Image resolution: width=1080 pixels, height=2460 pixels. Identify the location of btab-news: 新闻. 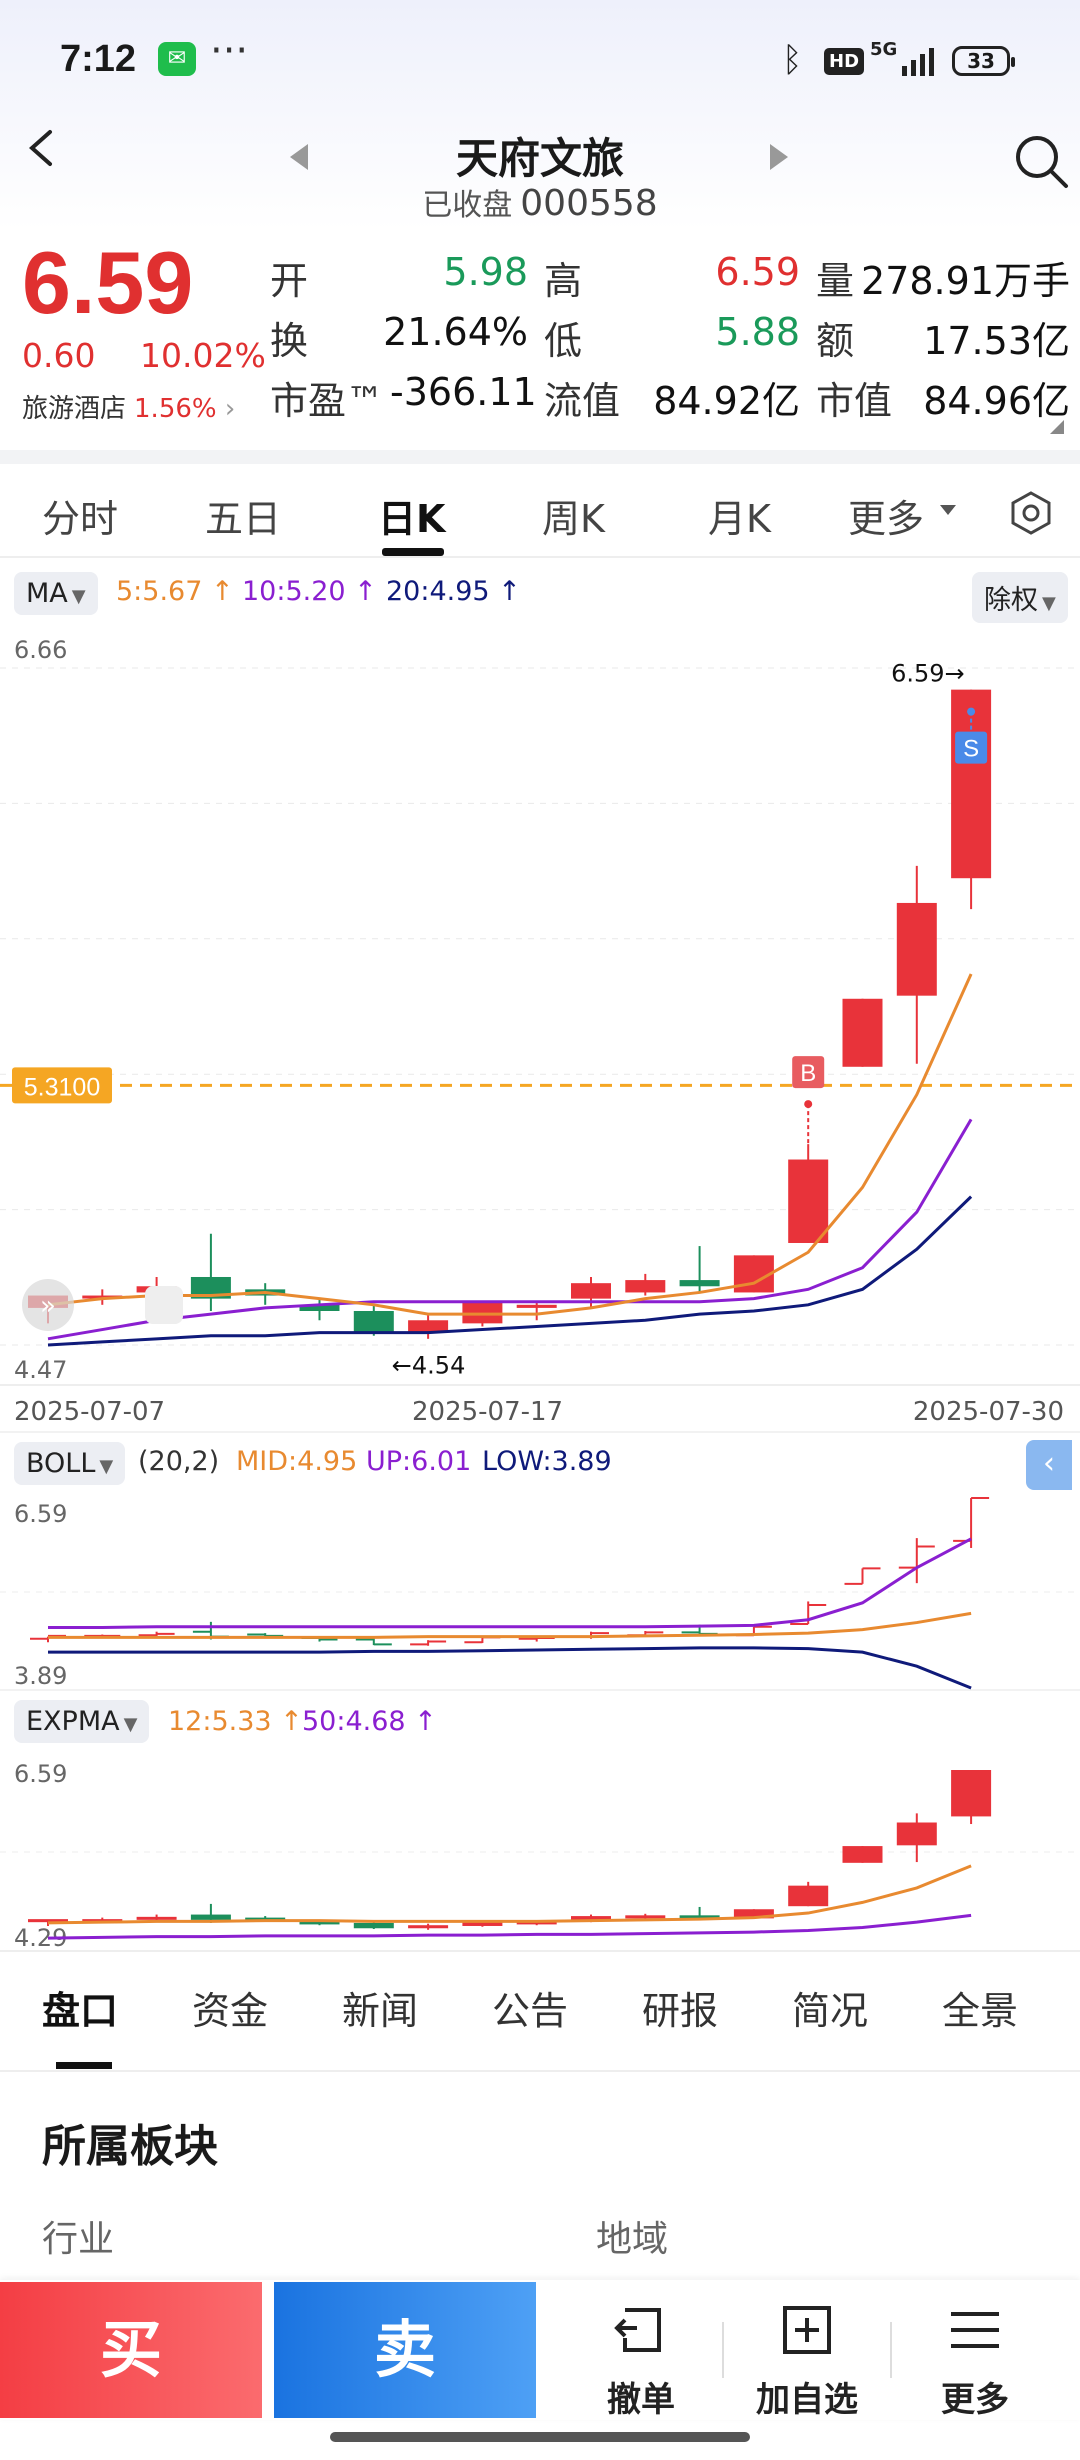
(380, 2011).